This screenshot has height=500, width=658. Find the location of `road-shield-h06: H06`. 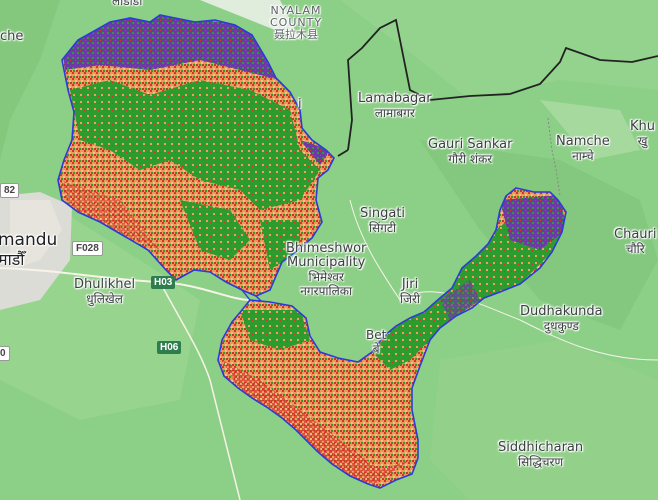

road-shield-h06: H06 is located at coordinates (169, 347).